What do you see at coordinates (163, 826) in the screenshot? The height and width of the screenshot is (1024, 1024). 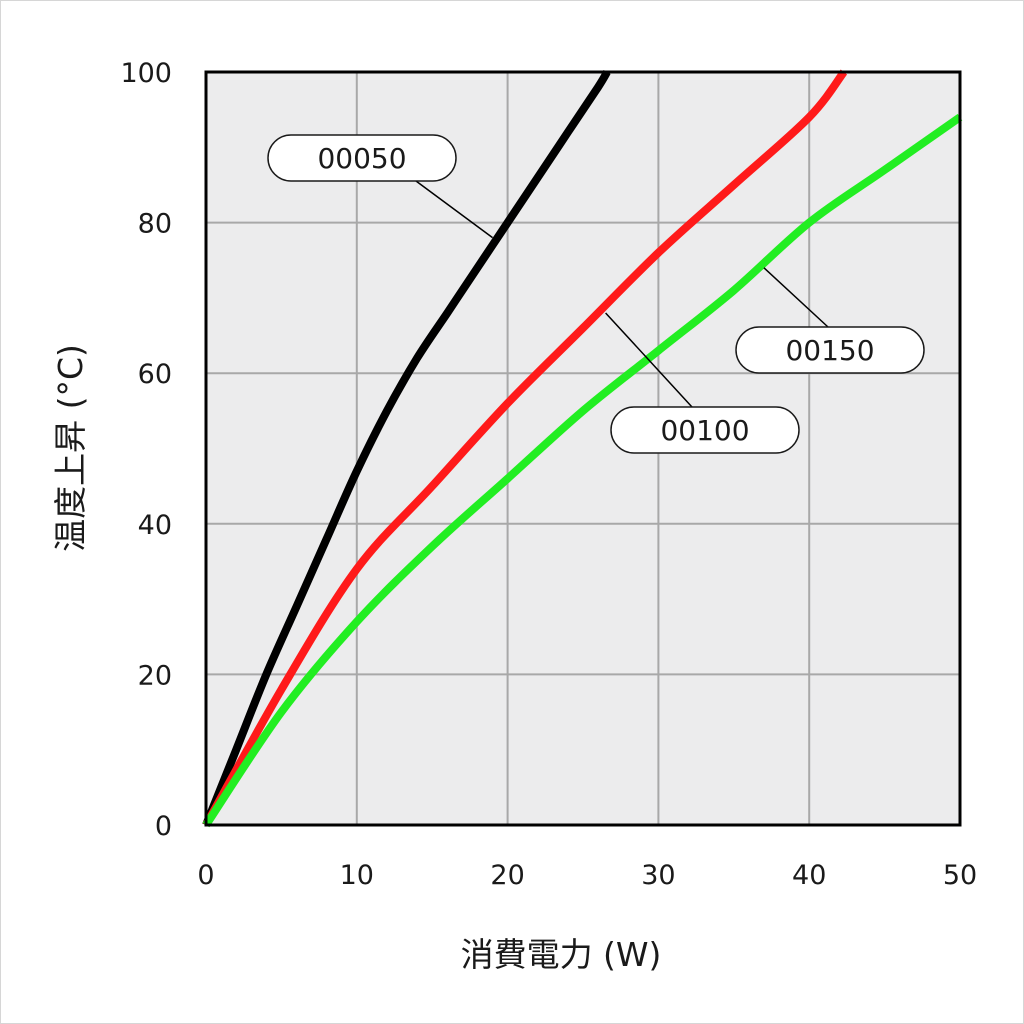 I see `y-tick-label: 0` at bounding box center [163, 826].